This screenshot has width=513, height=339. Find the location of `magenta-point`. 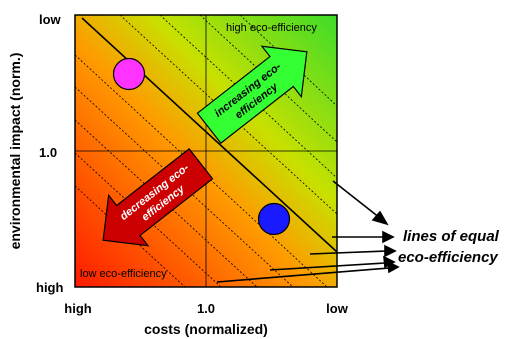

magenta-point is located at coordinates (129, 74).